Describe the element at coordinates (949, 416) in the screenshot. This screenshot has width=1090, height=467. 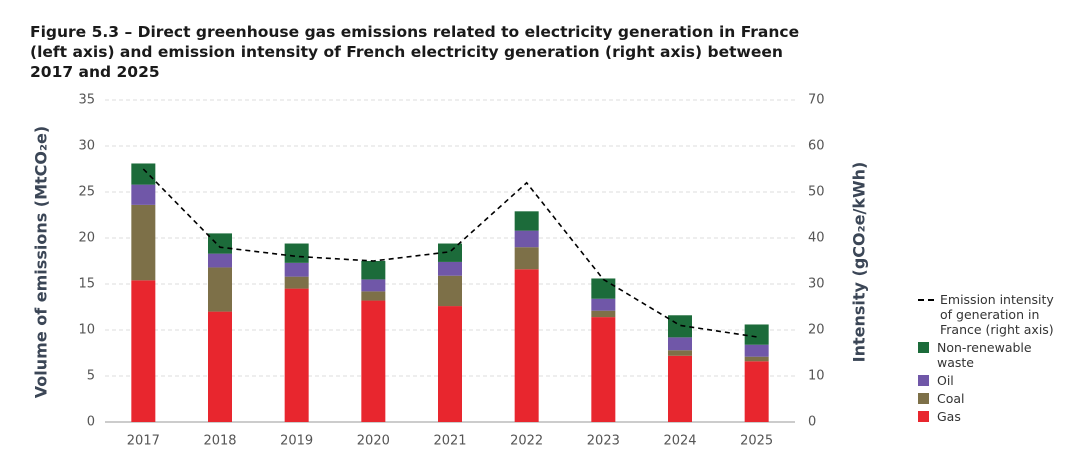
I see `legend-label: Gas` at that location.